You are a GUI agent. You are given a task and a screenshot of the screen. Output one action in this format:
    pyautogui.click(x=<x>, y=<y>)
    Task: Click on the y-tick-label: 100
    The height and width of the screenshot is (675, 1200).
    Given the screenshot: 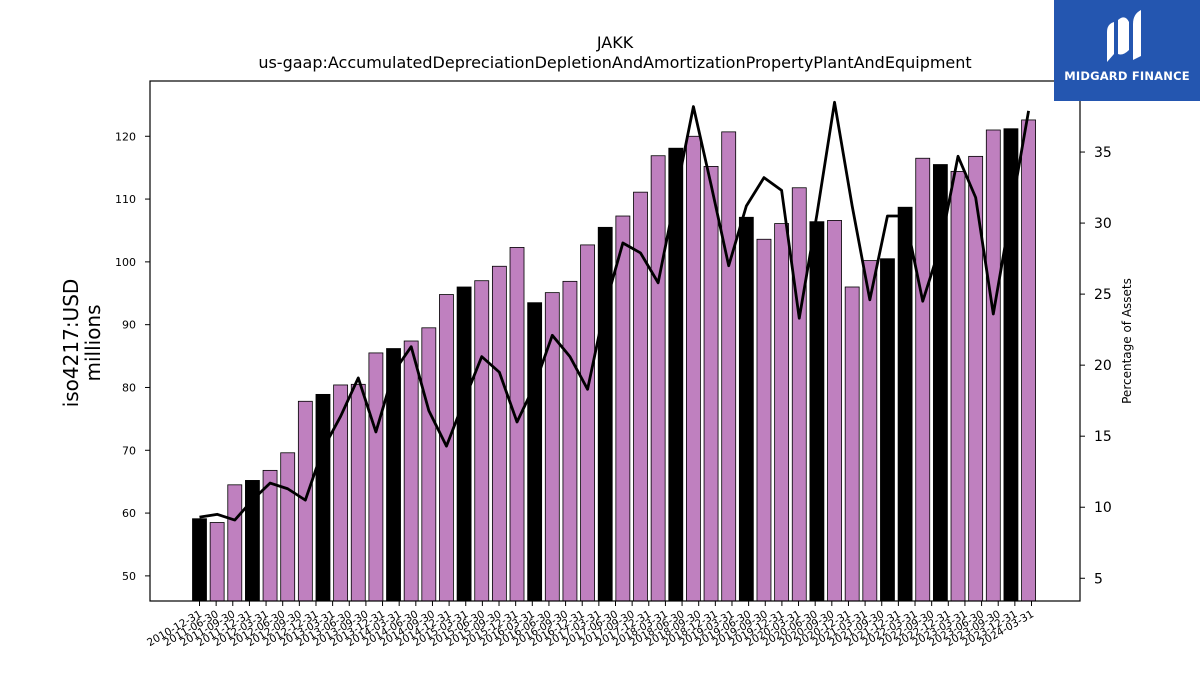 What is the action you would take?
    pyautogui.click(x=125, y=262)
    